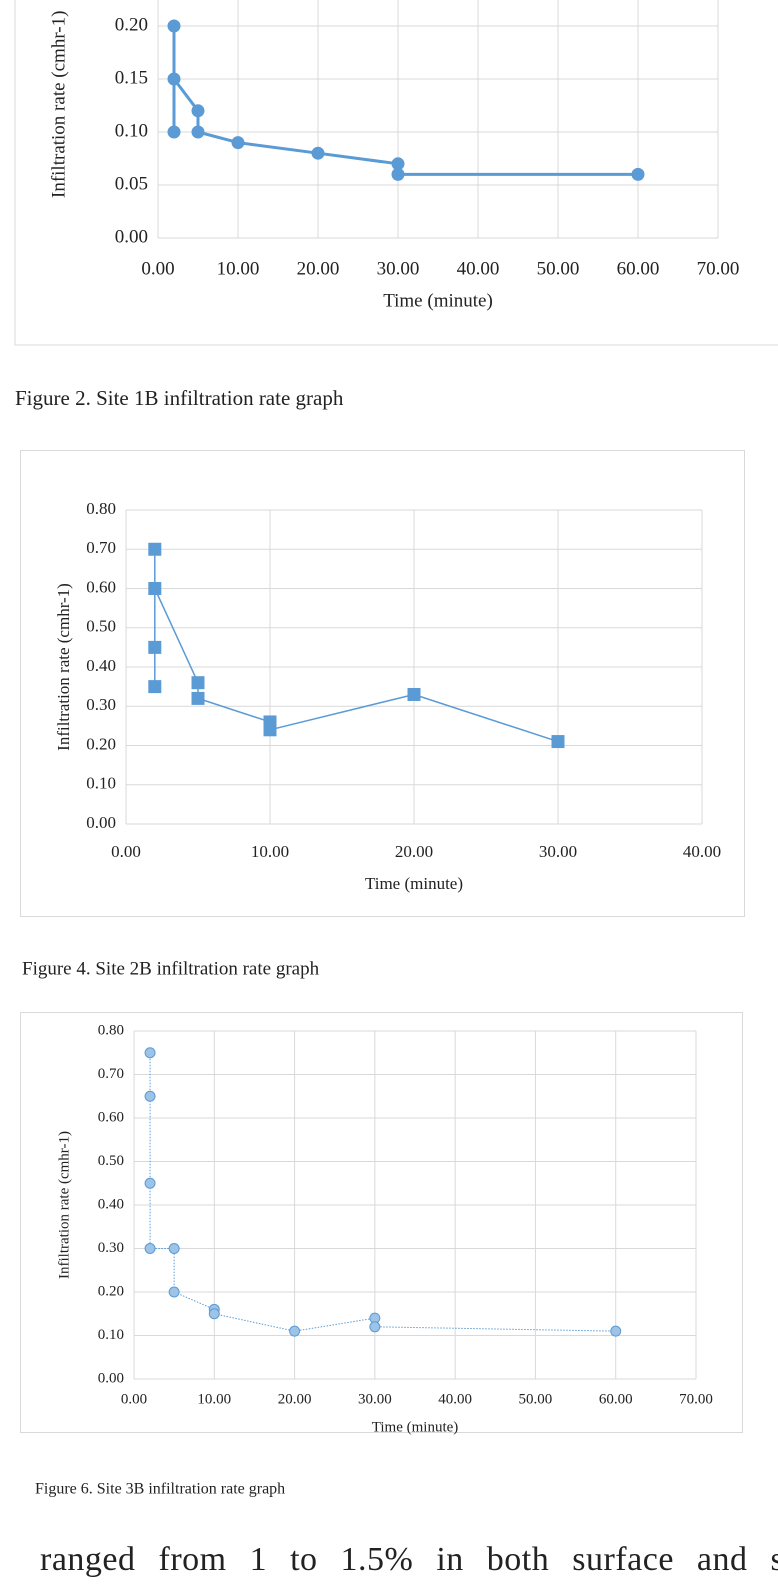 Image resolution: width=778 pixels, height=1587 pixels. I want to click on y-tick-label: 0.05, so click(131, 183).